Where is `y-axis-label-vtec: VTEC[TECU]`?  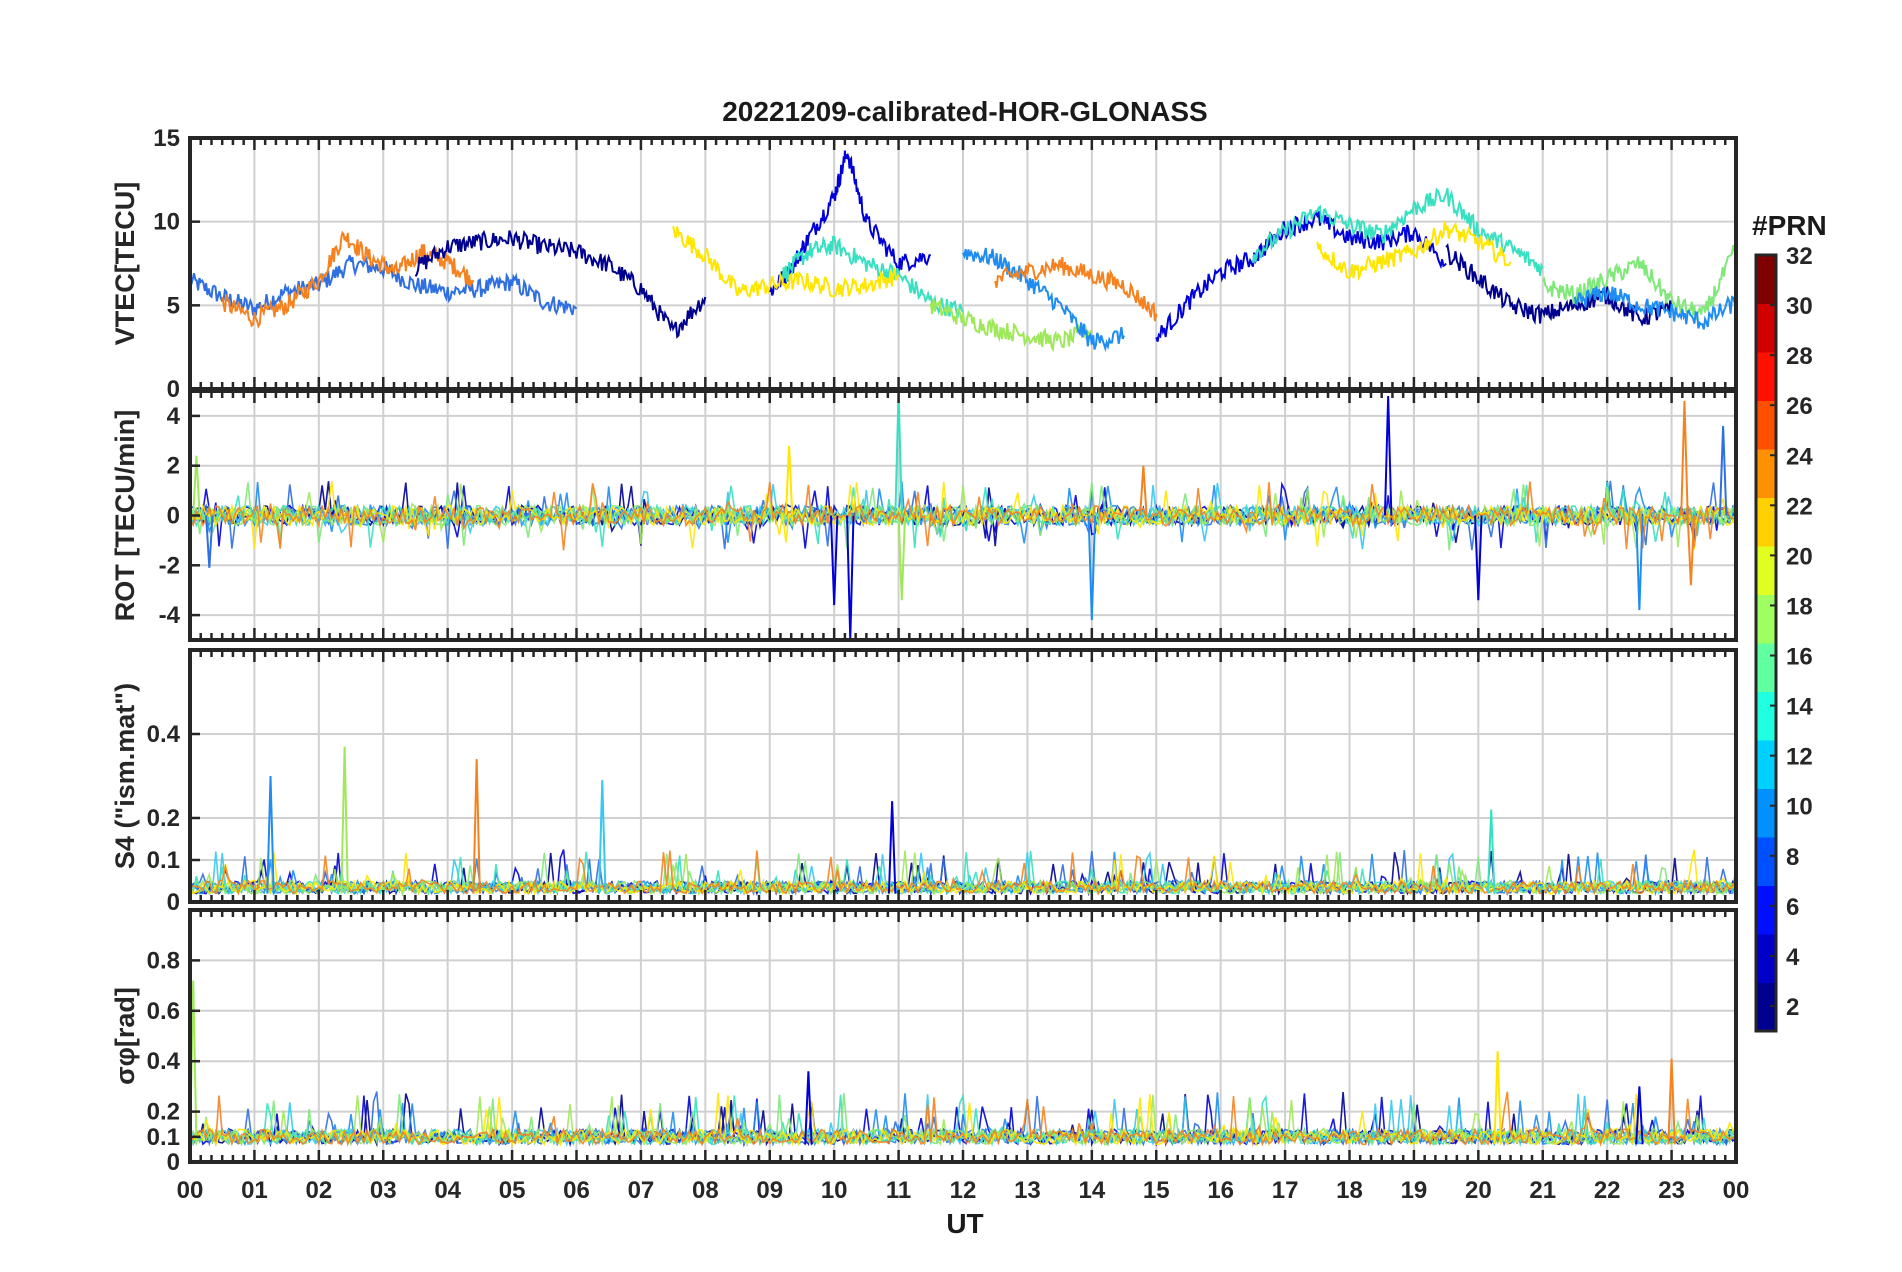
y-axis-label-vtec: VTEC[TECU] is located at coordinates (125, 264).